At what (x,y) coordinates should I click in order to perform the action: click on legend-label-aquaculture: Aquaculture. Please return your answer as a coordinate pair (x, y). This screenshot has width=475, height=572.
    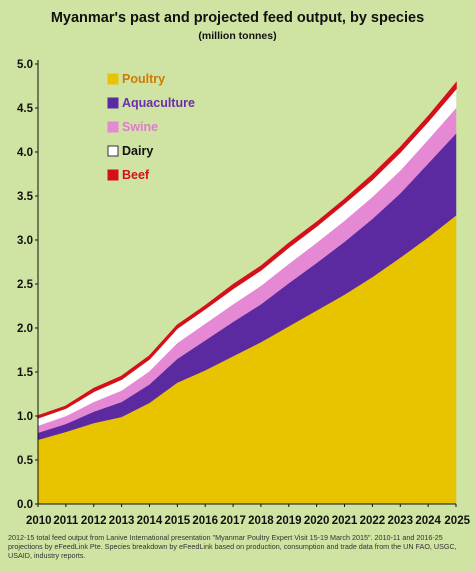
    Looking at the image, I should click on (158, 103).